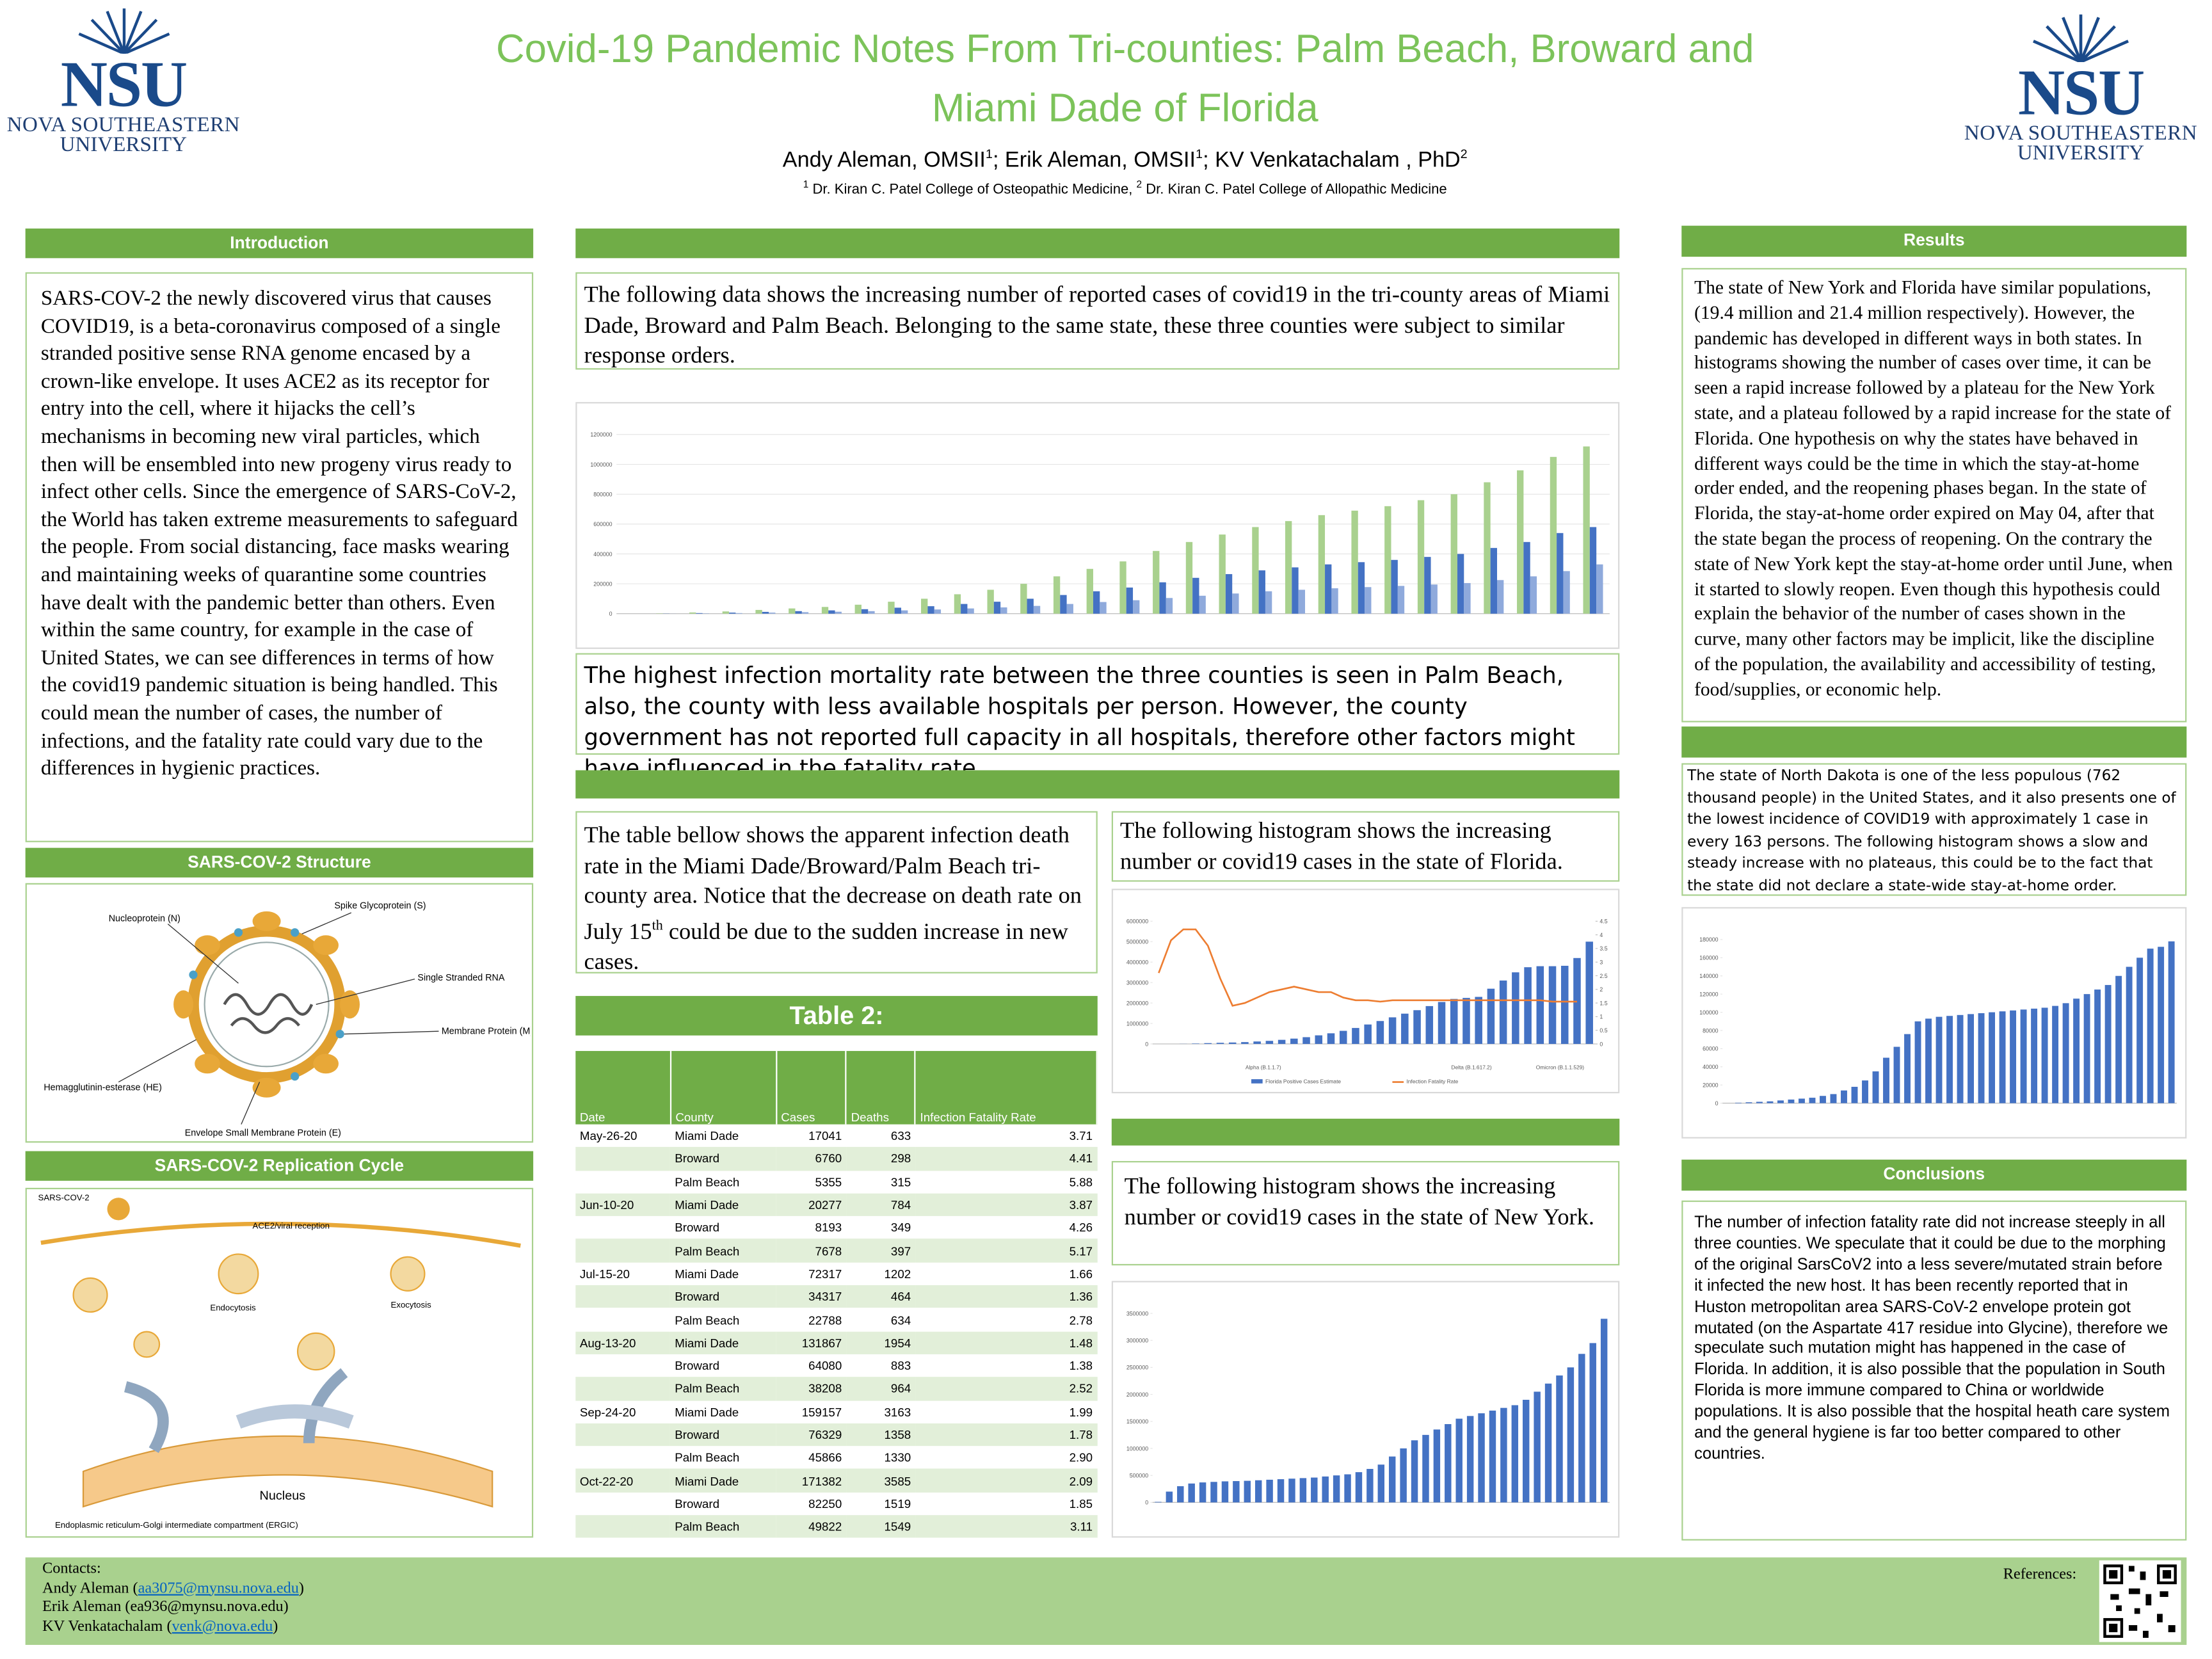 The image size is (2212, 1659). What do you see at coordinates (2040, 1574) in the screenshot?
I see `references-label: References:` at bounding box center [2040, 1574].